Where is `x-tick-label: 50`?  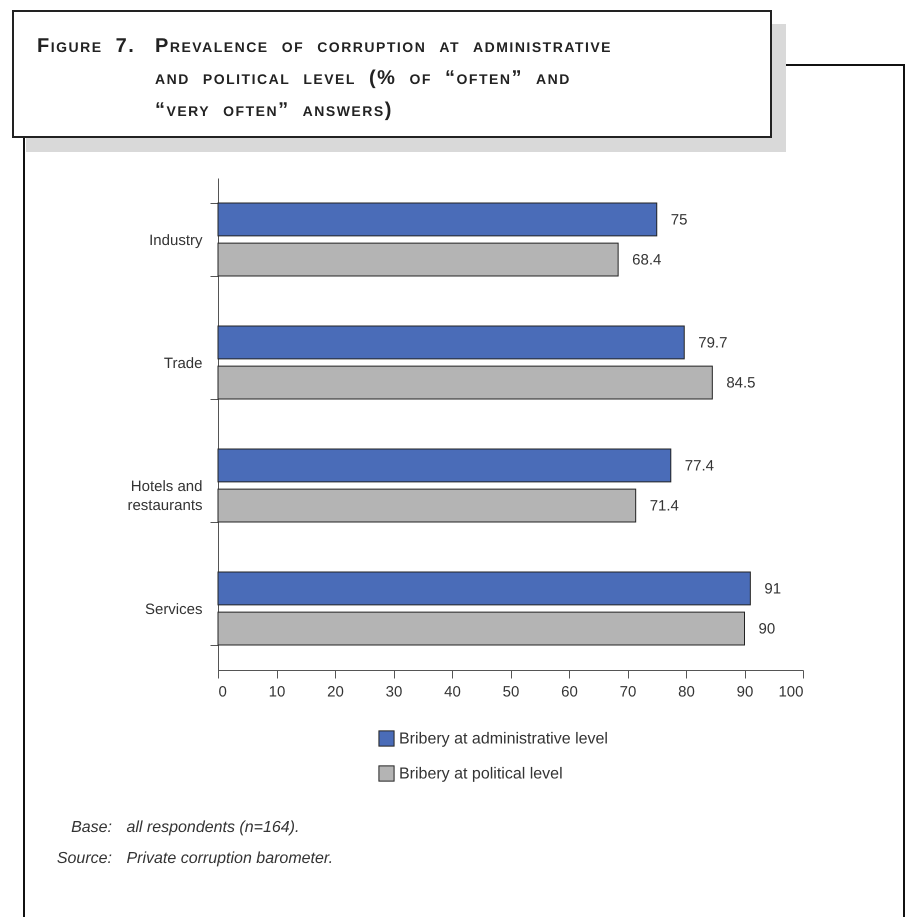 x-tick-label: 50 is located at coordinates (511, 692).